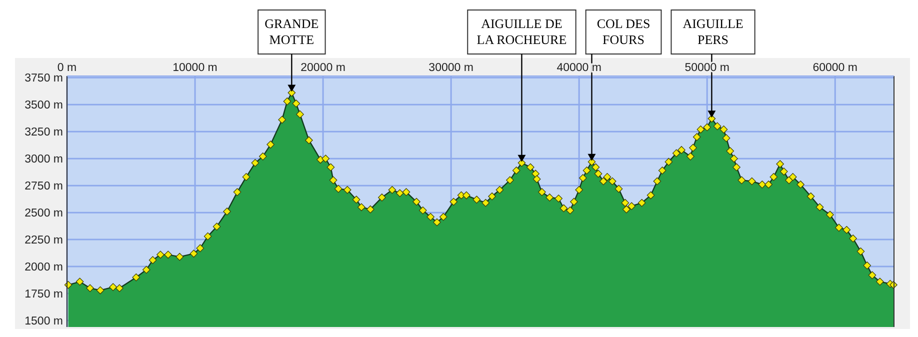 Image resolution: width=918 pixels, height=337 pixels. I want to click on y-tick-label: 3750 m, so click(43, 78).